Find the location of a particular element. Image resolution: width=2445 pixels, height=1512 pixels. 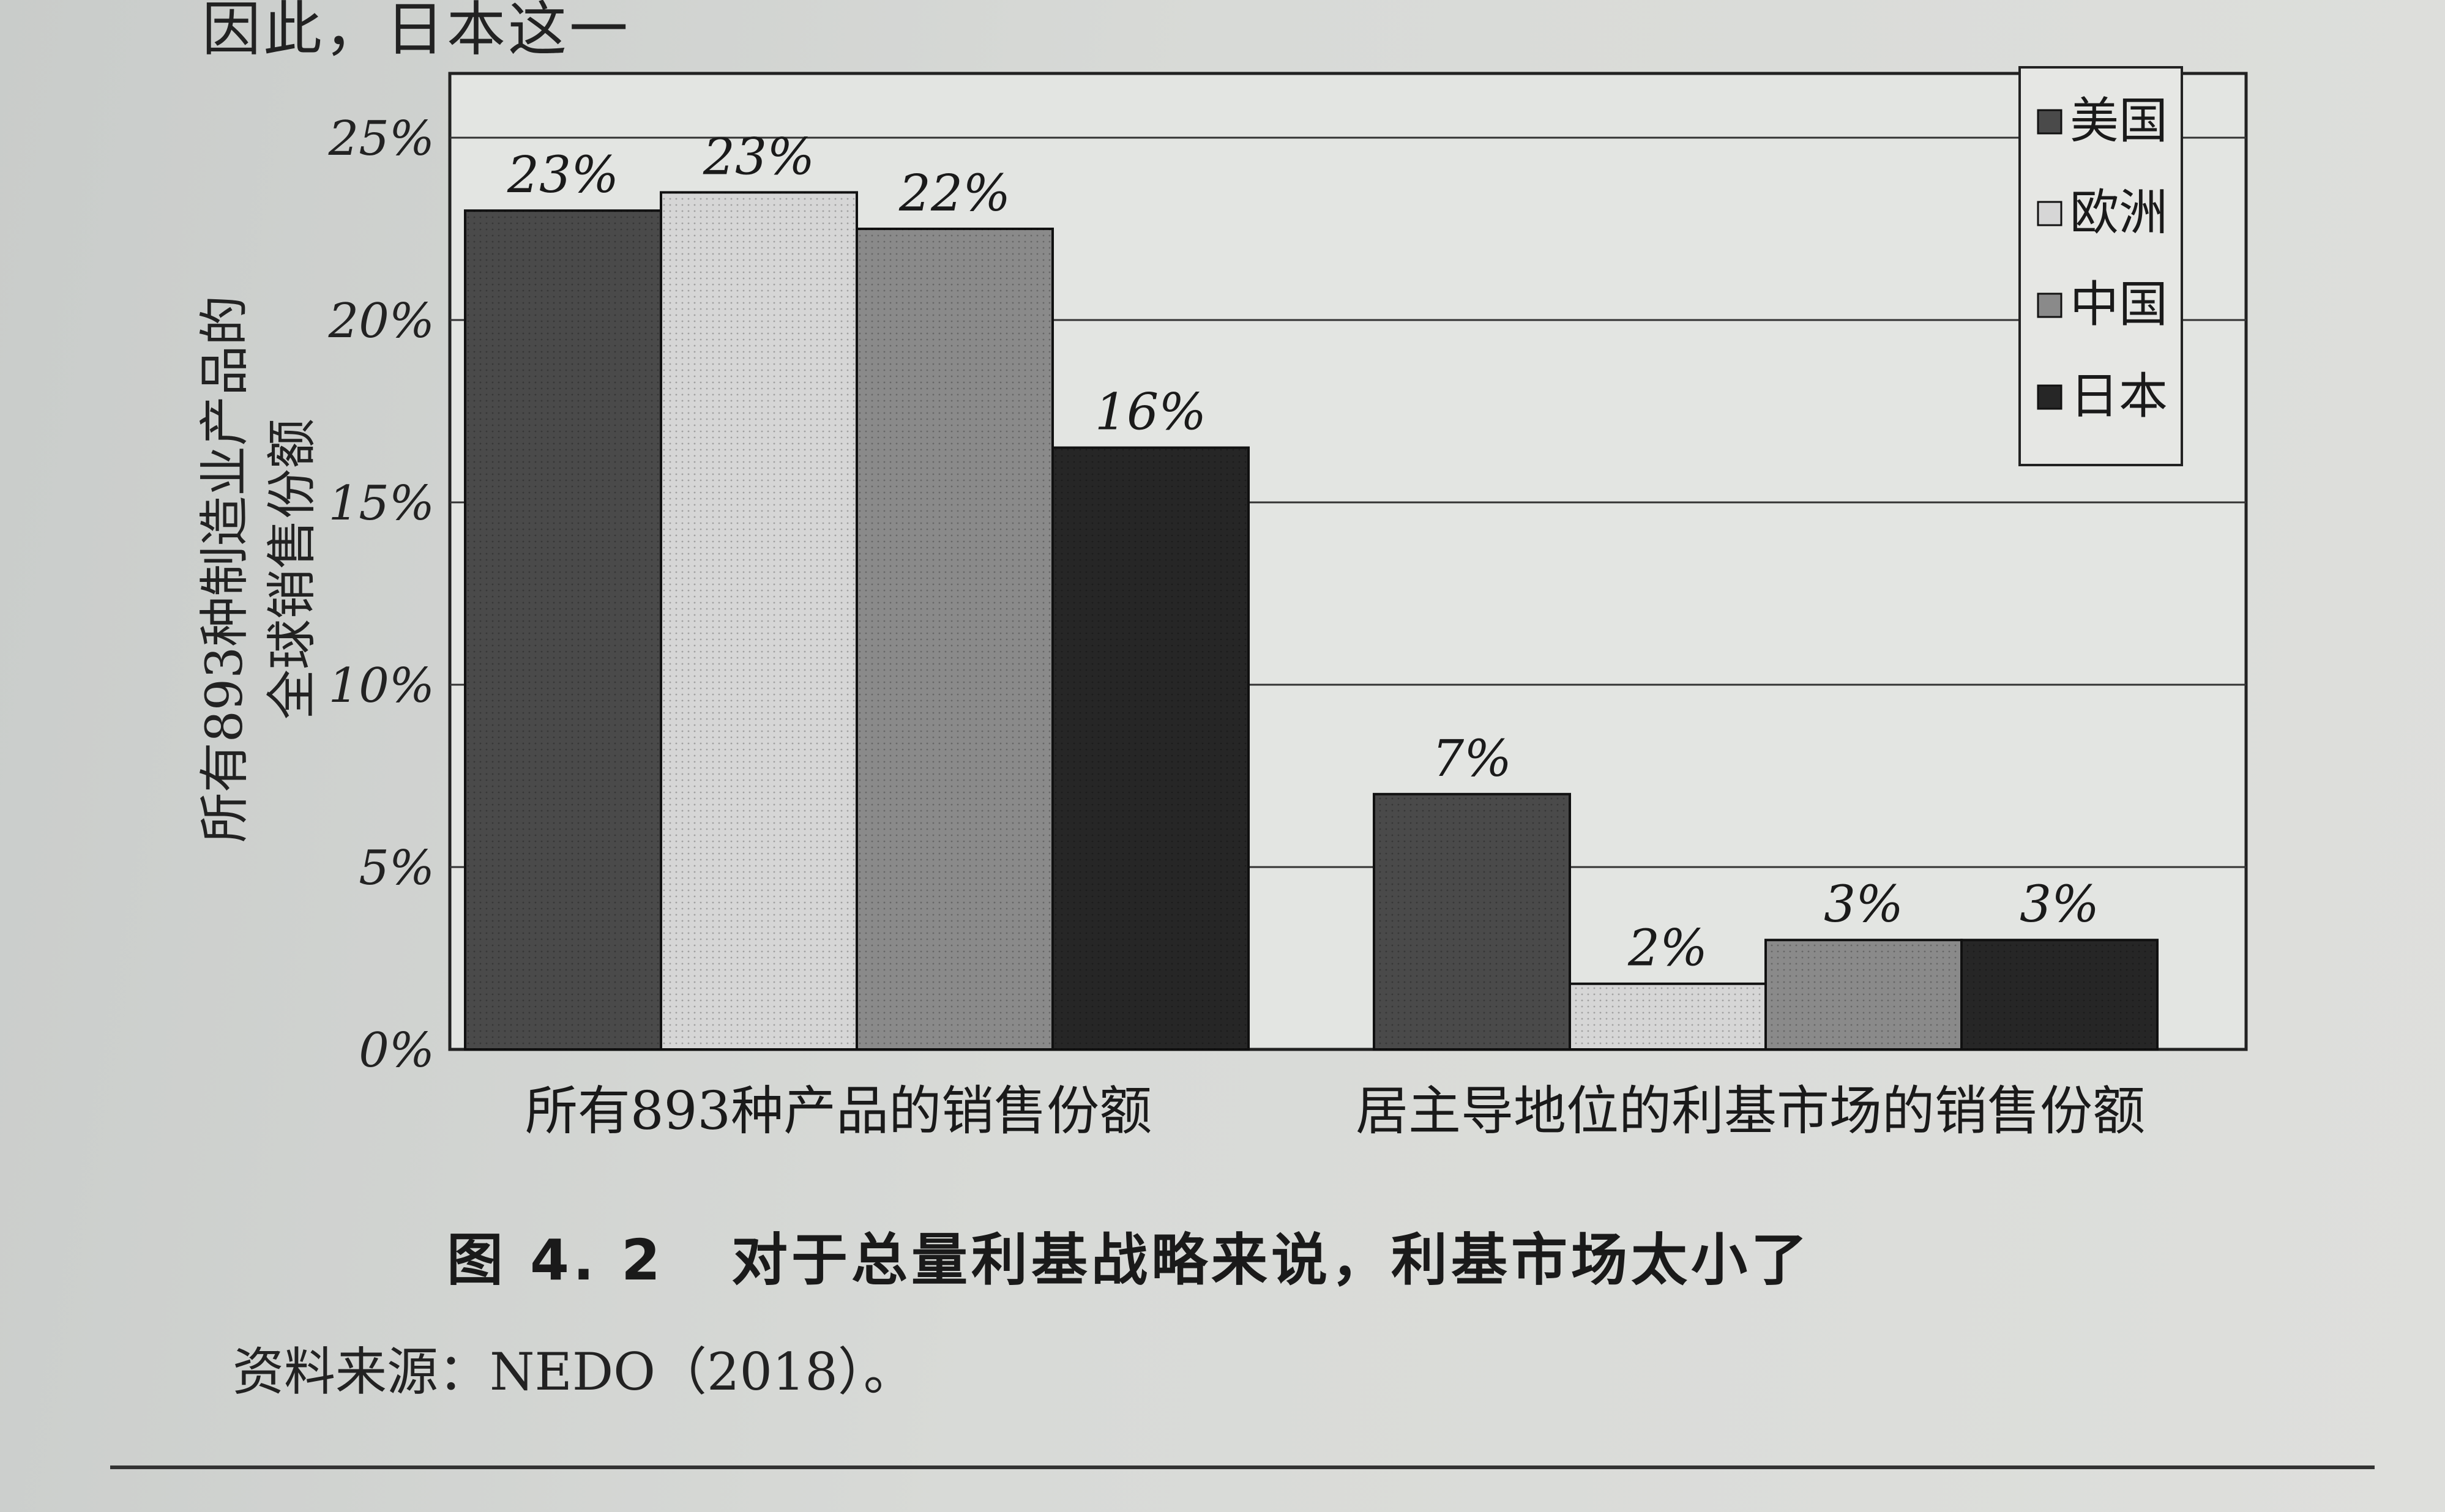

legend-label: 日本 is located at coordinates (2119, 396).